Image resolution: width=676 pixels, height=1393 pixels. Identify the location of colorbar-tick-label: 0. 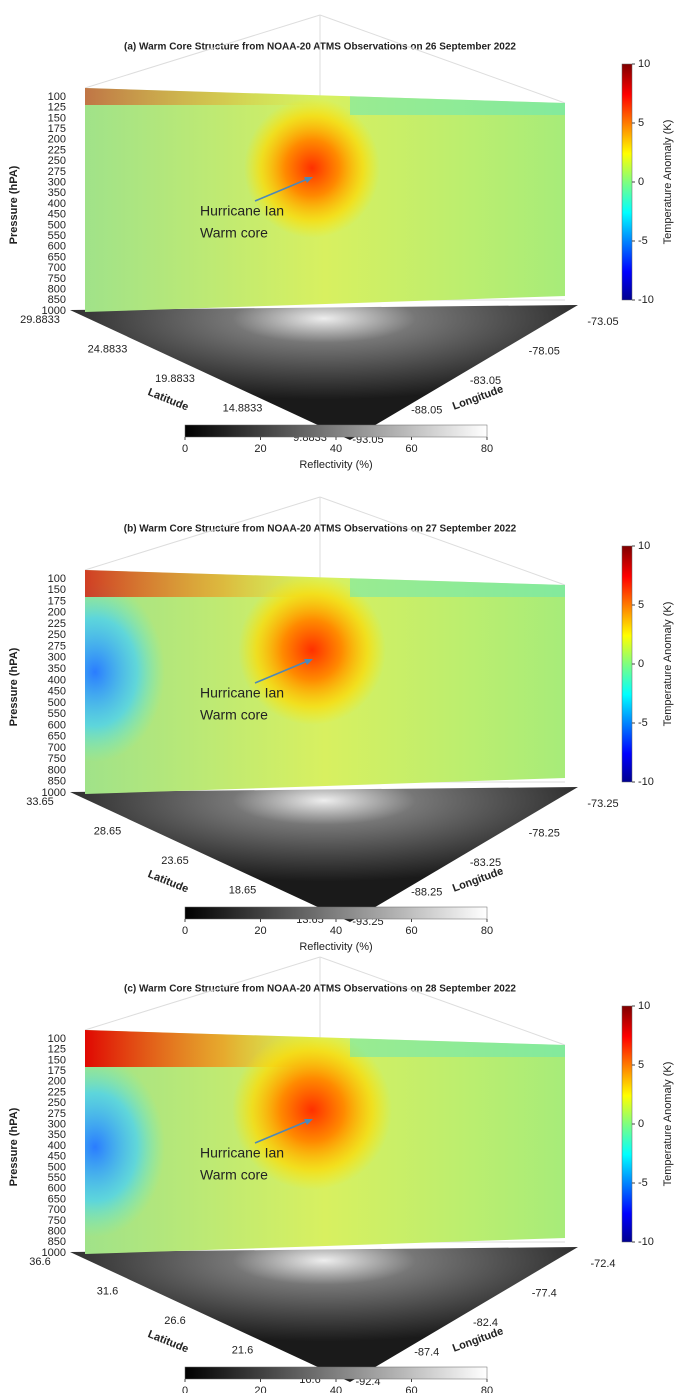
(641, 182).